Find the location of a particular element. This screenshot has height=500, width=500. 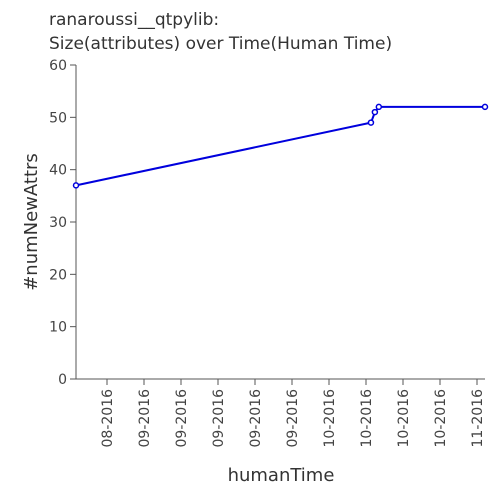

y-axis-title: #numNewAttrs is located at coordinates (31, 222).